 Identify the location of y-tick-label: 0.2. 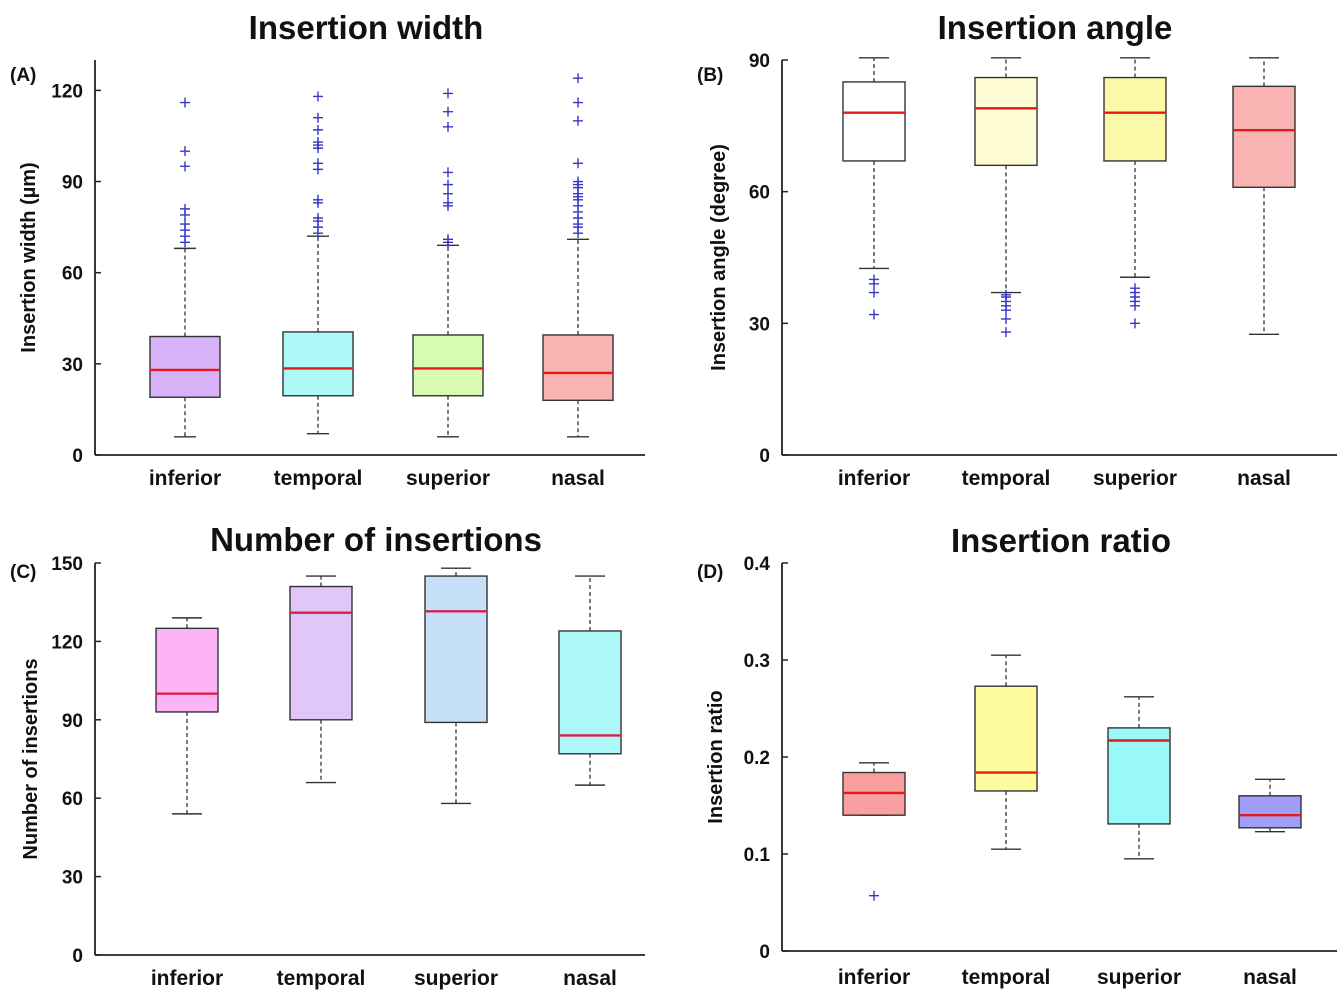
(757, 758).